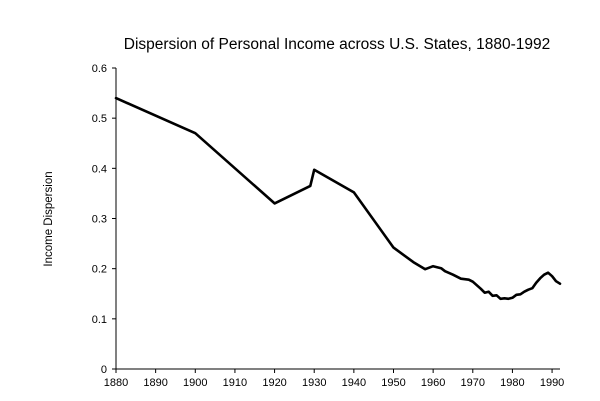 The height and width of the screenshot is (401, 600). I want to click on y-axis-label: Income Dispersion, so click(49, 218).